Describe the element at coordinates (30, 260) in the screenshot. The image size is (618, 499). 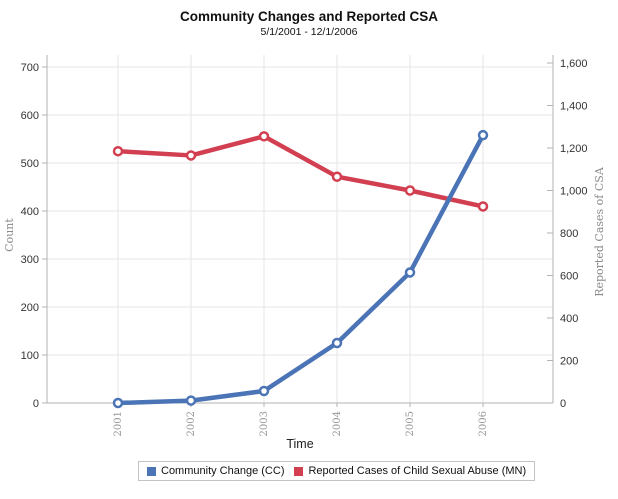
I see `y-left-tick-label: 300` at that location.